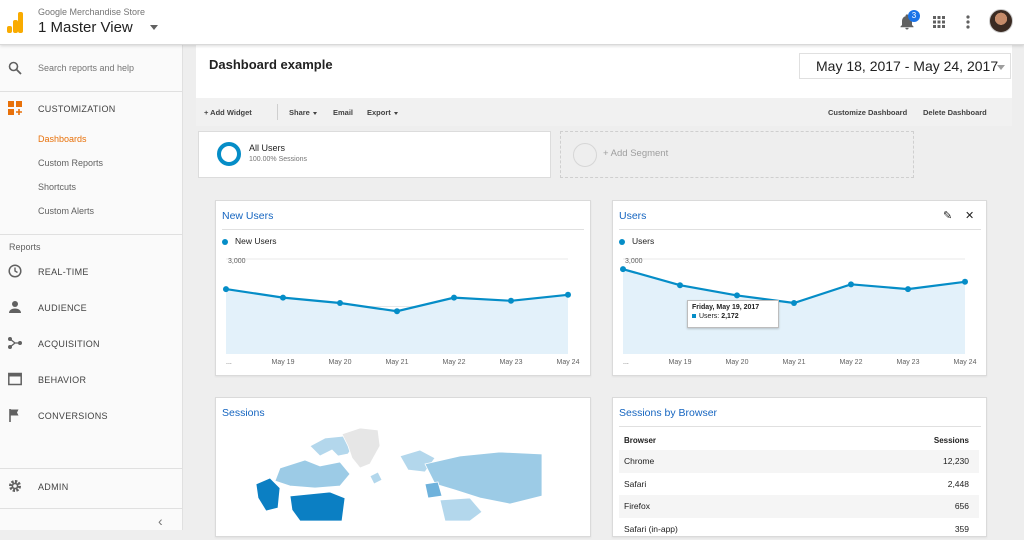 The image size is (1024, 540). What do you see at coordinates (737, 362) in the screenshot?
I see `x-tick-label: May 20` at bounding box center [737, 362].